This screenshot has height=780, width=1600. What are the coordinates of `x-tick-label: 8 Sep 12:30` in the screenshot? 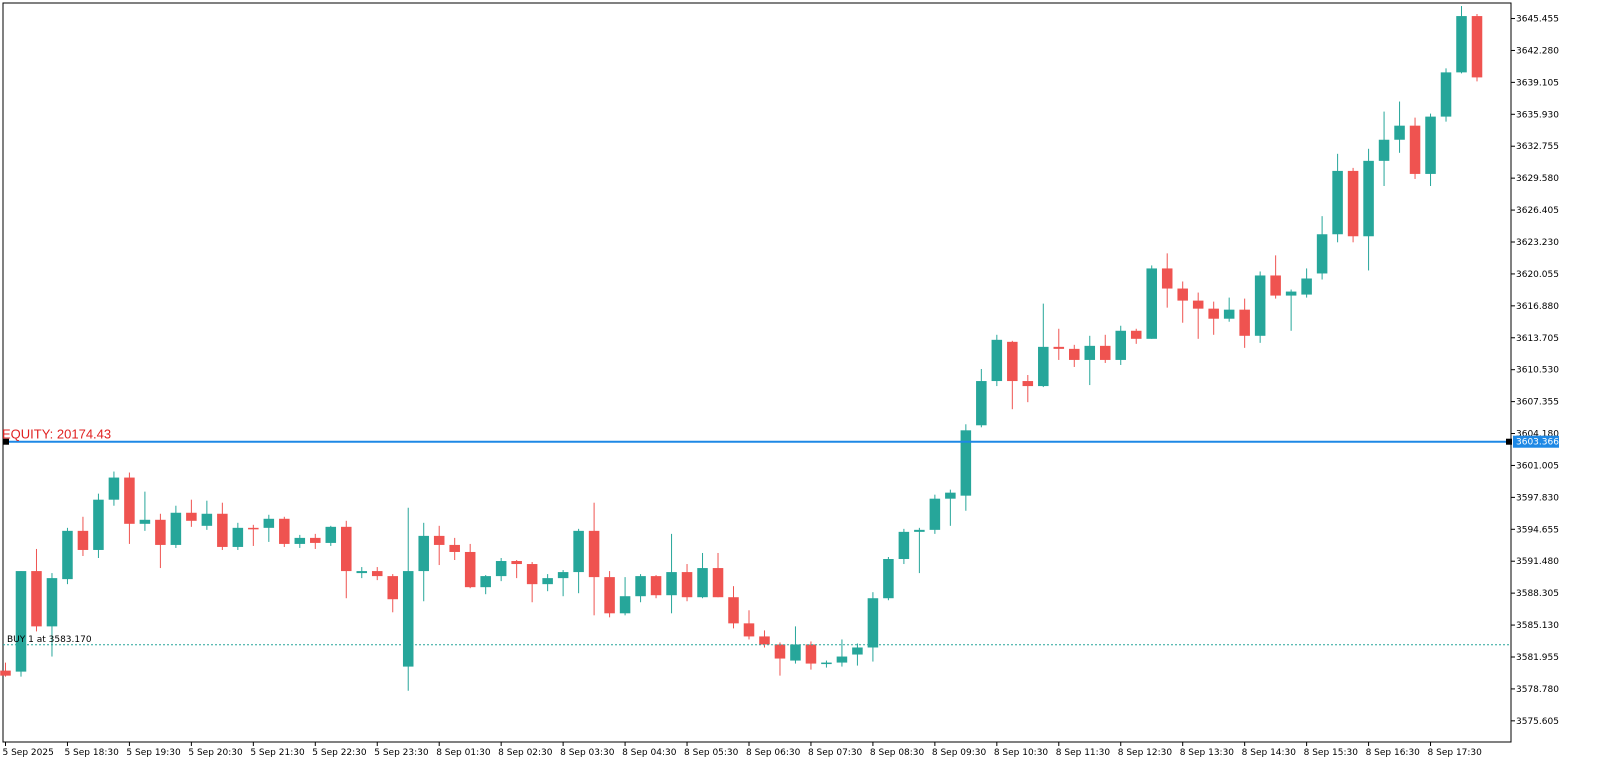 It's located at (1145, 753).